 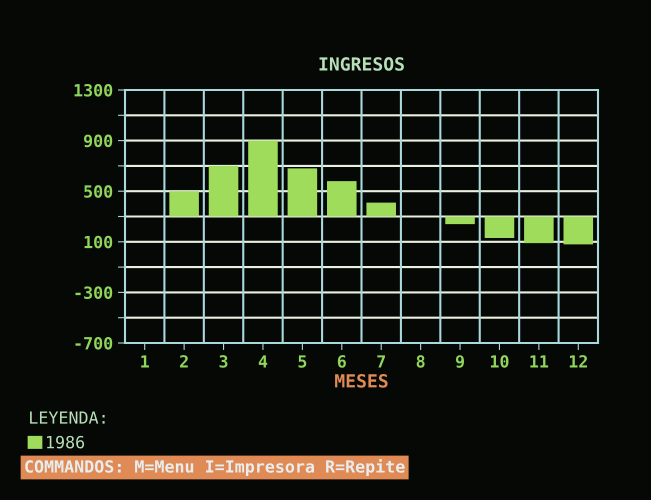 I want to click on x-tick-label: 1, so click(x=145, y=361).